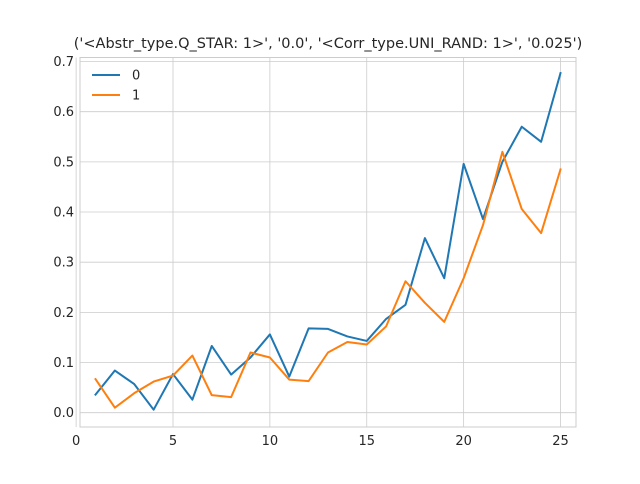 The image size is (640, 484). Describe the element at coordinates (63, 162) in the screenshot. I see `y-tick-label: 0.5` at that location.